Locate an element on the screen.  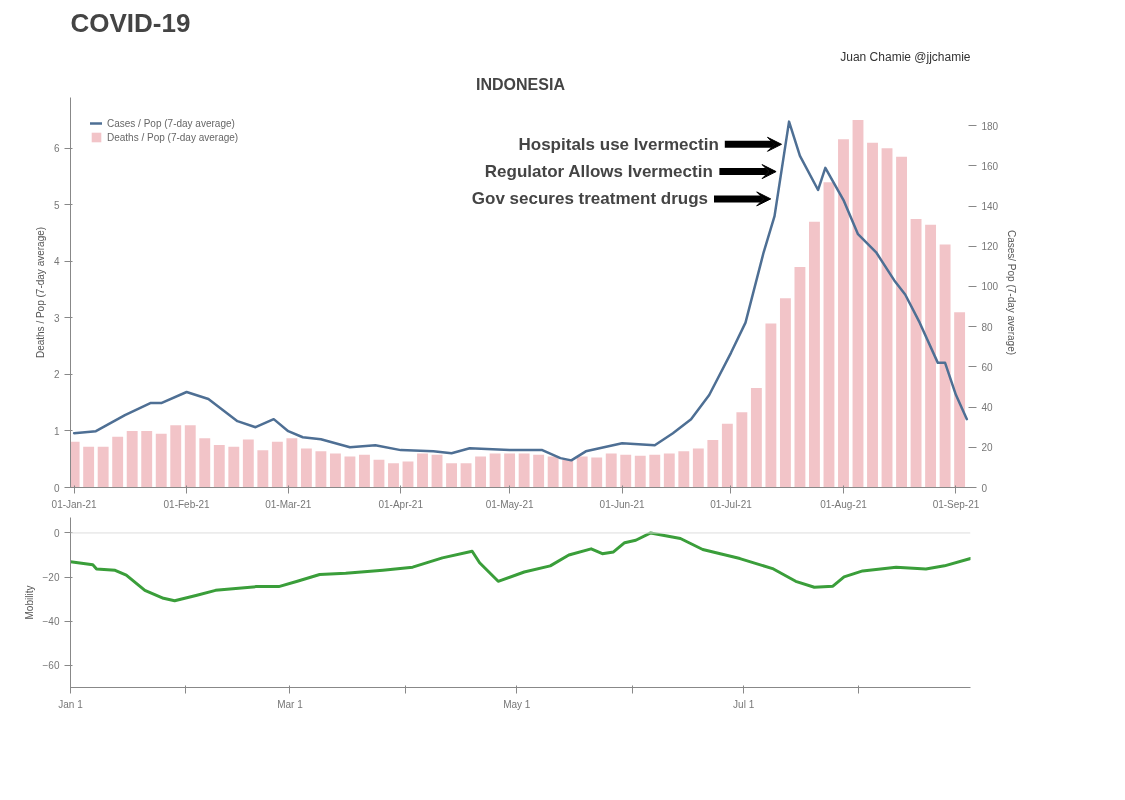
y2-tick-label: 80 is located at coordinates (987, 327).